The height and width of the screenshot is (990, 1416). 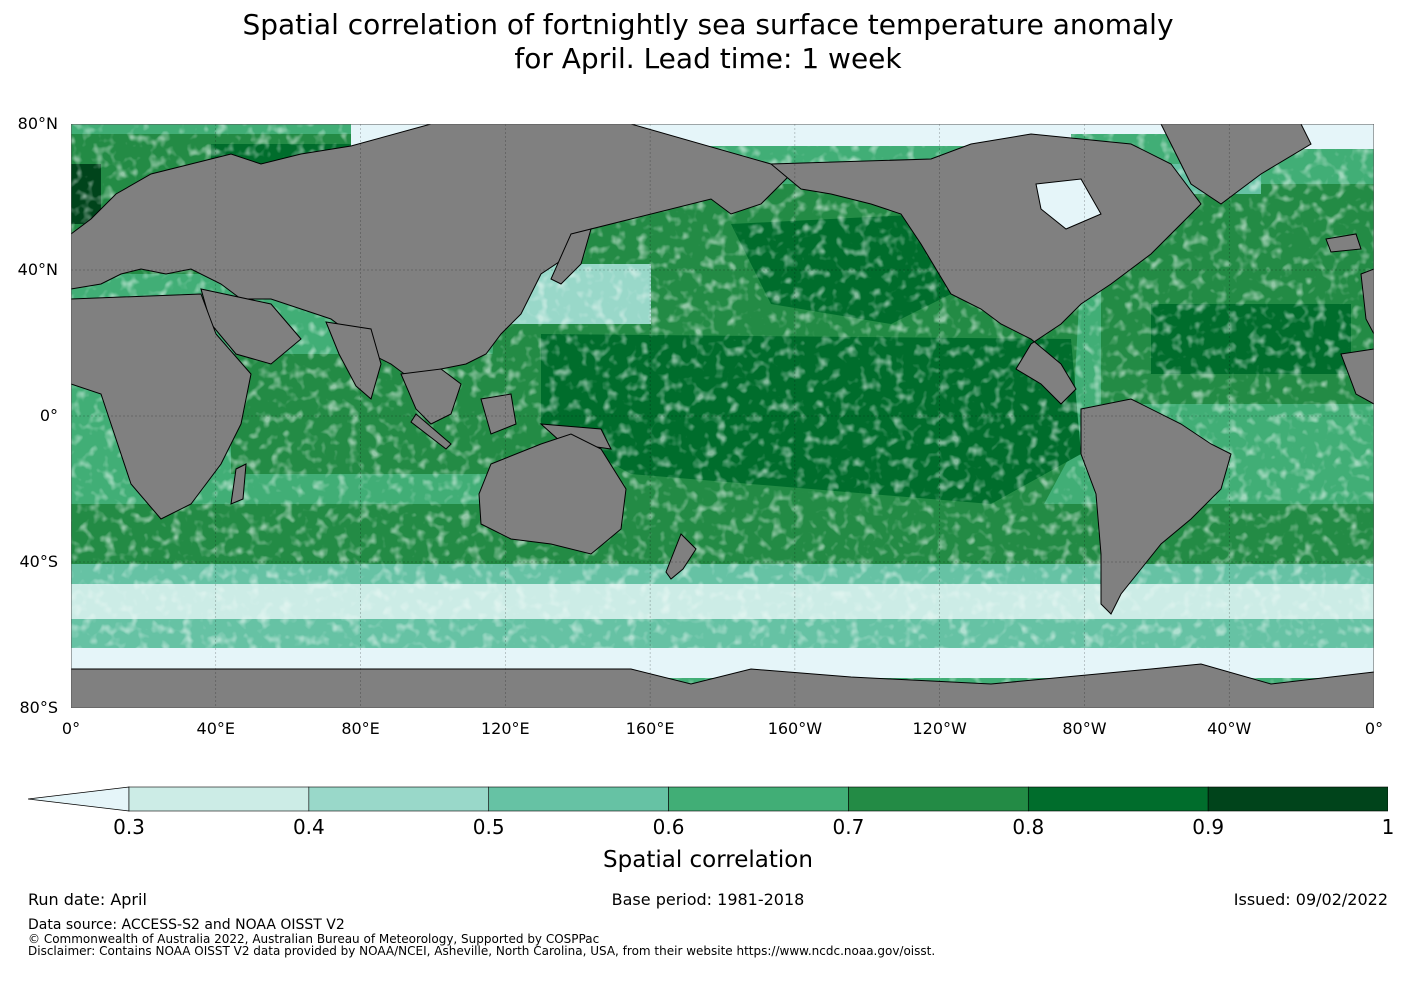 I want to click on japan, so click(x=571, y=256).